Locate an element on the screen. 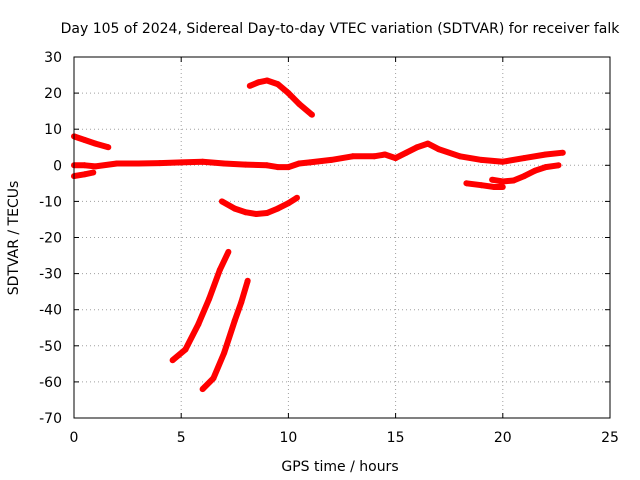 This screenshot has width=640, height=480. series-arc-high is located at coordinates (281, 97).